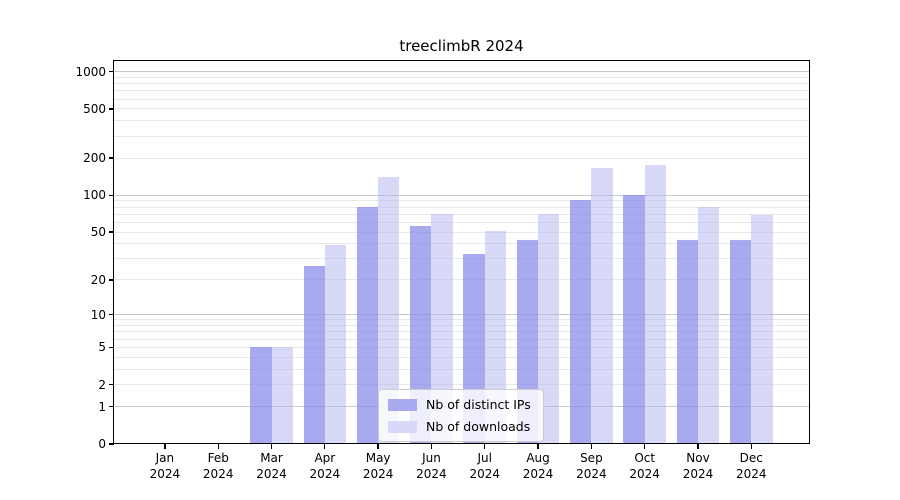 Image resolution: width=900 pixels, height=500 pixels. What do you see at coordinates (102, 444) in the screenshot?
I see `y-tick-label: 0` at bounding box center [102, 444].